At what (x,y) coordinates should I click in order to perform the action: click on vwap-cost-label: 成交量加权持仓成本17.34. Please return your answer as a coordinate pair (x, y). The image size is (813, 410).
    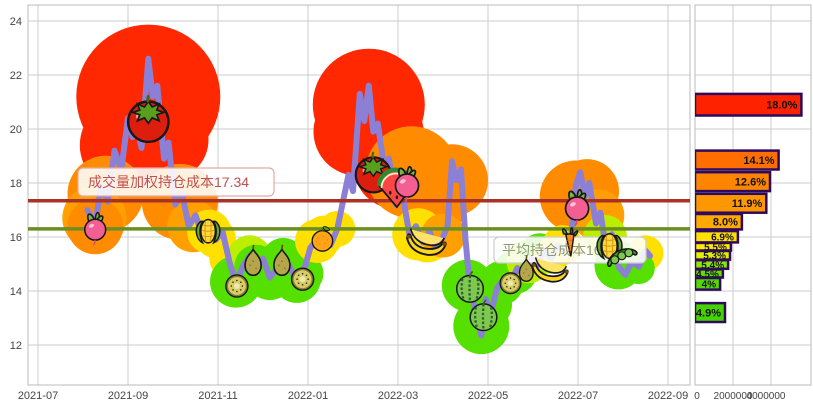
    Looking at the image, I should click on (176, 182).